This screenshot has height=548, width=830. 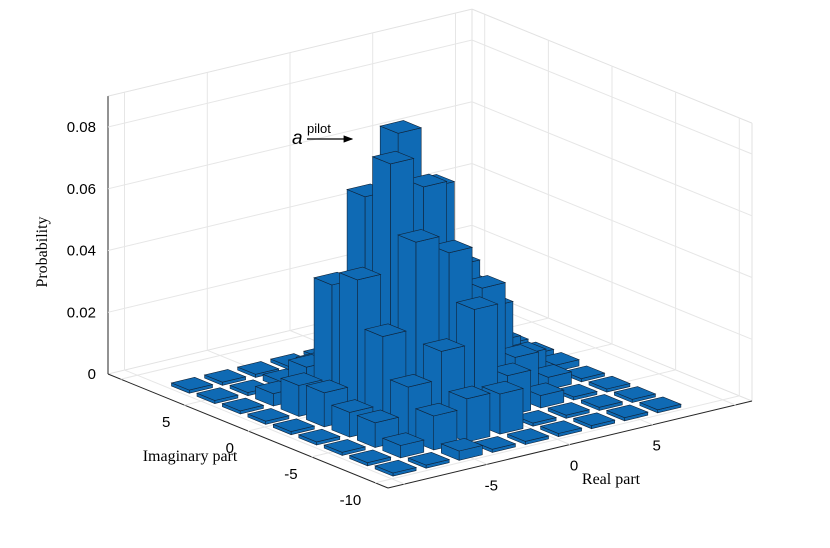 I want to click on annotation-superscript: pilot, so click(x=319, y=128).